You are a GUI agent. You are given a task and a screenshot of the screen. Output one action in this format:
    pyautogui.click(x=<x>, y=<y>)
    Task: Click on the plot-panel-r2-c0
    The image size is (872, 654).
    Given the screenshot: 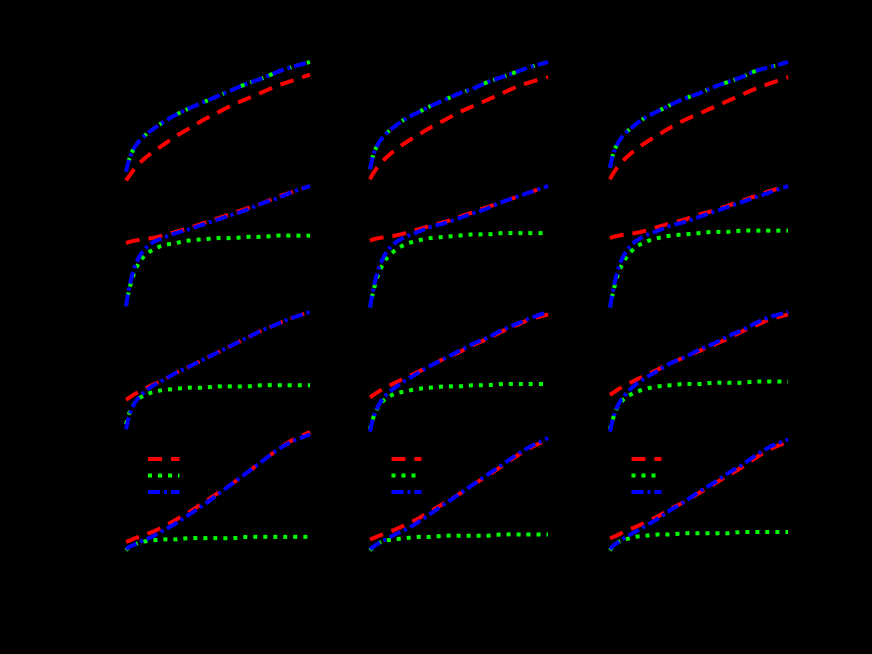 What is the action you would take?
    pyautogui.click(x=217, y=372)
    